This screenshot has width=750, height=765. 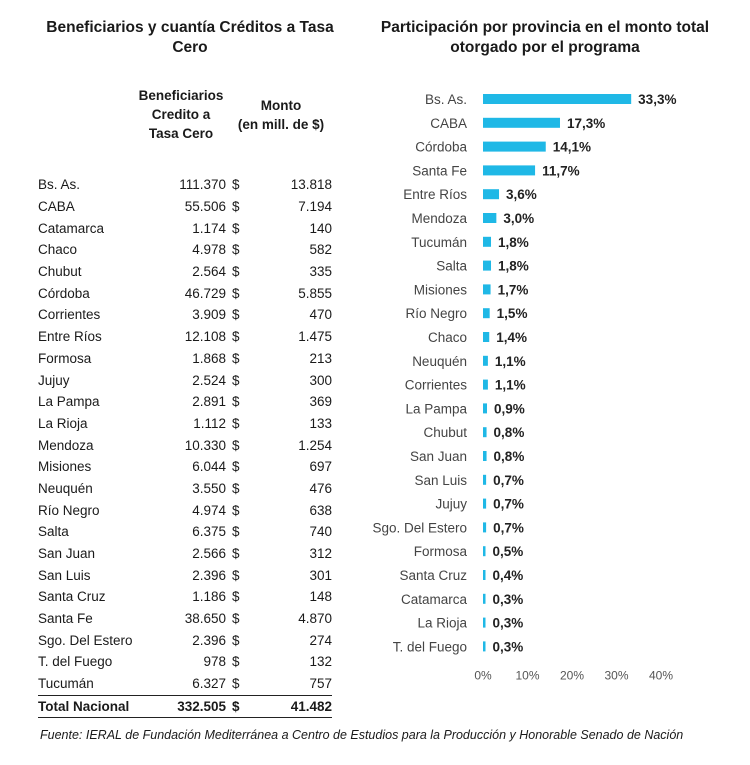 What do you see at coordinates (185, 207) in the screenshot?
I see `table-row: CABA 55.506 $7.194` at bounding box center [185, 207].